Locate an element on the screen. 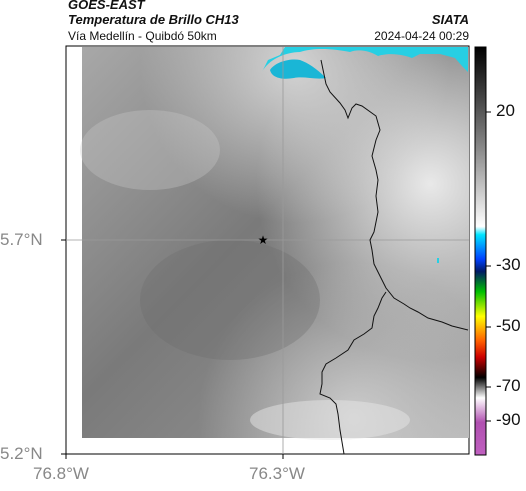 The width and height of the screenshot is (526, 491). colorbar-tick-label: 20 is located at coordinates (505, 110).